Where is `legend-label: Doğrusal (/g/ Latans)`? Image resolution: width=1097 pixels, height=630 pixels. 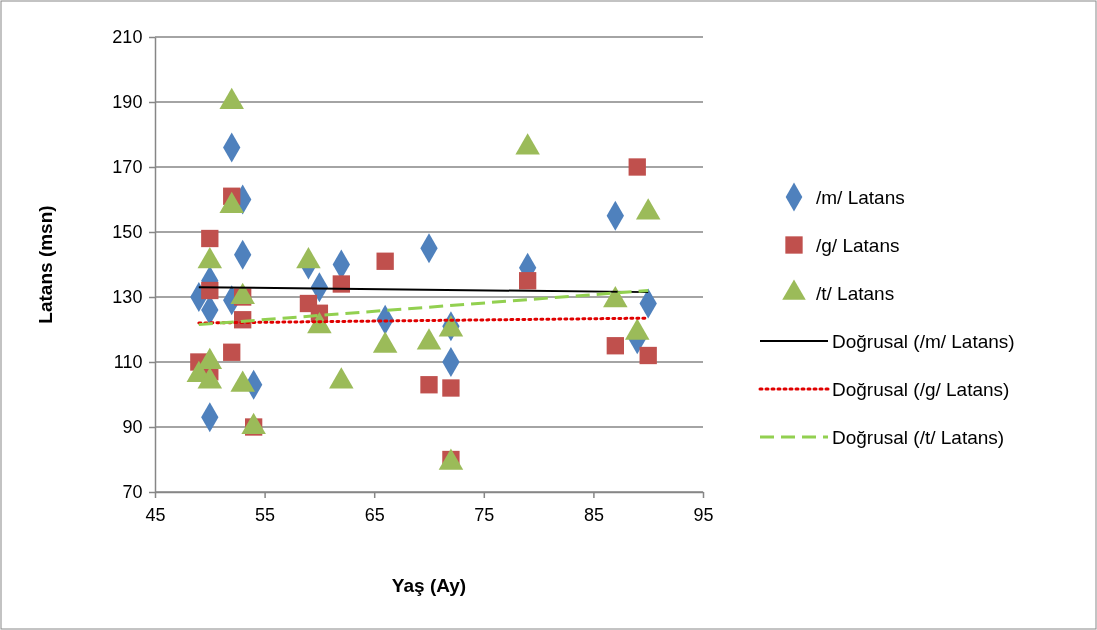
legend-label: Doğrusal (/g/ Latans) is located at coordinates (921, 389).